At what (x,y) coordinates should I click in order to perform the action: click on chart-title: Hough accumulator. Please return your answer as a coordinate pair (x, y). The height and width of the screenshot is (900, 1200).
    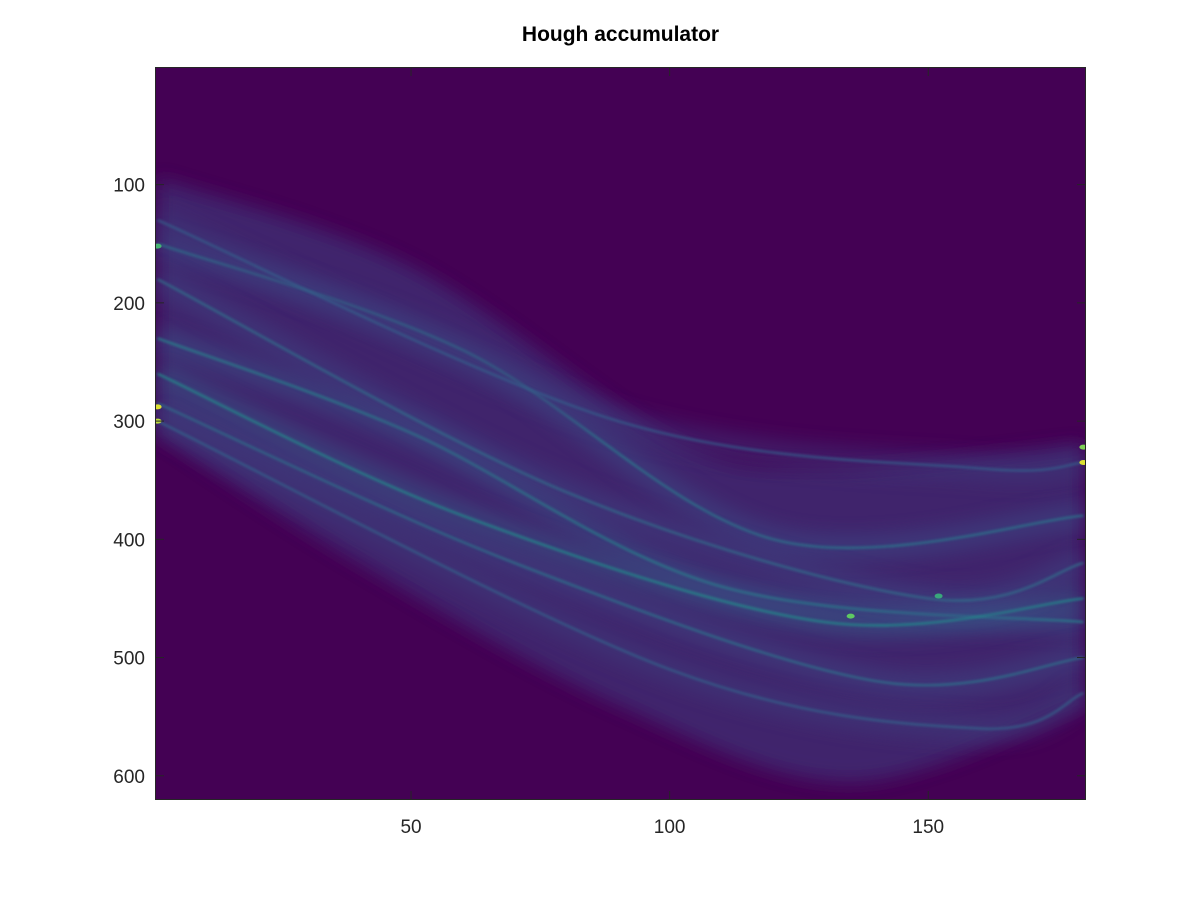
    Looking at the image, I should click on (620, 34).